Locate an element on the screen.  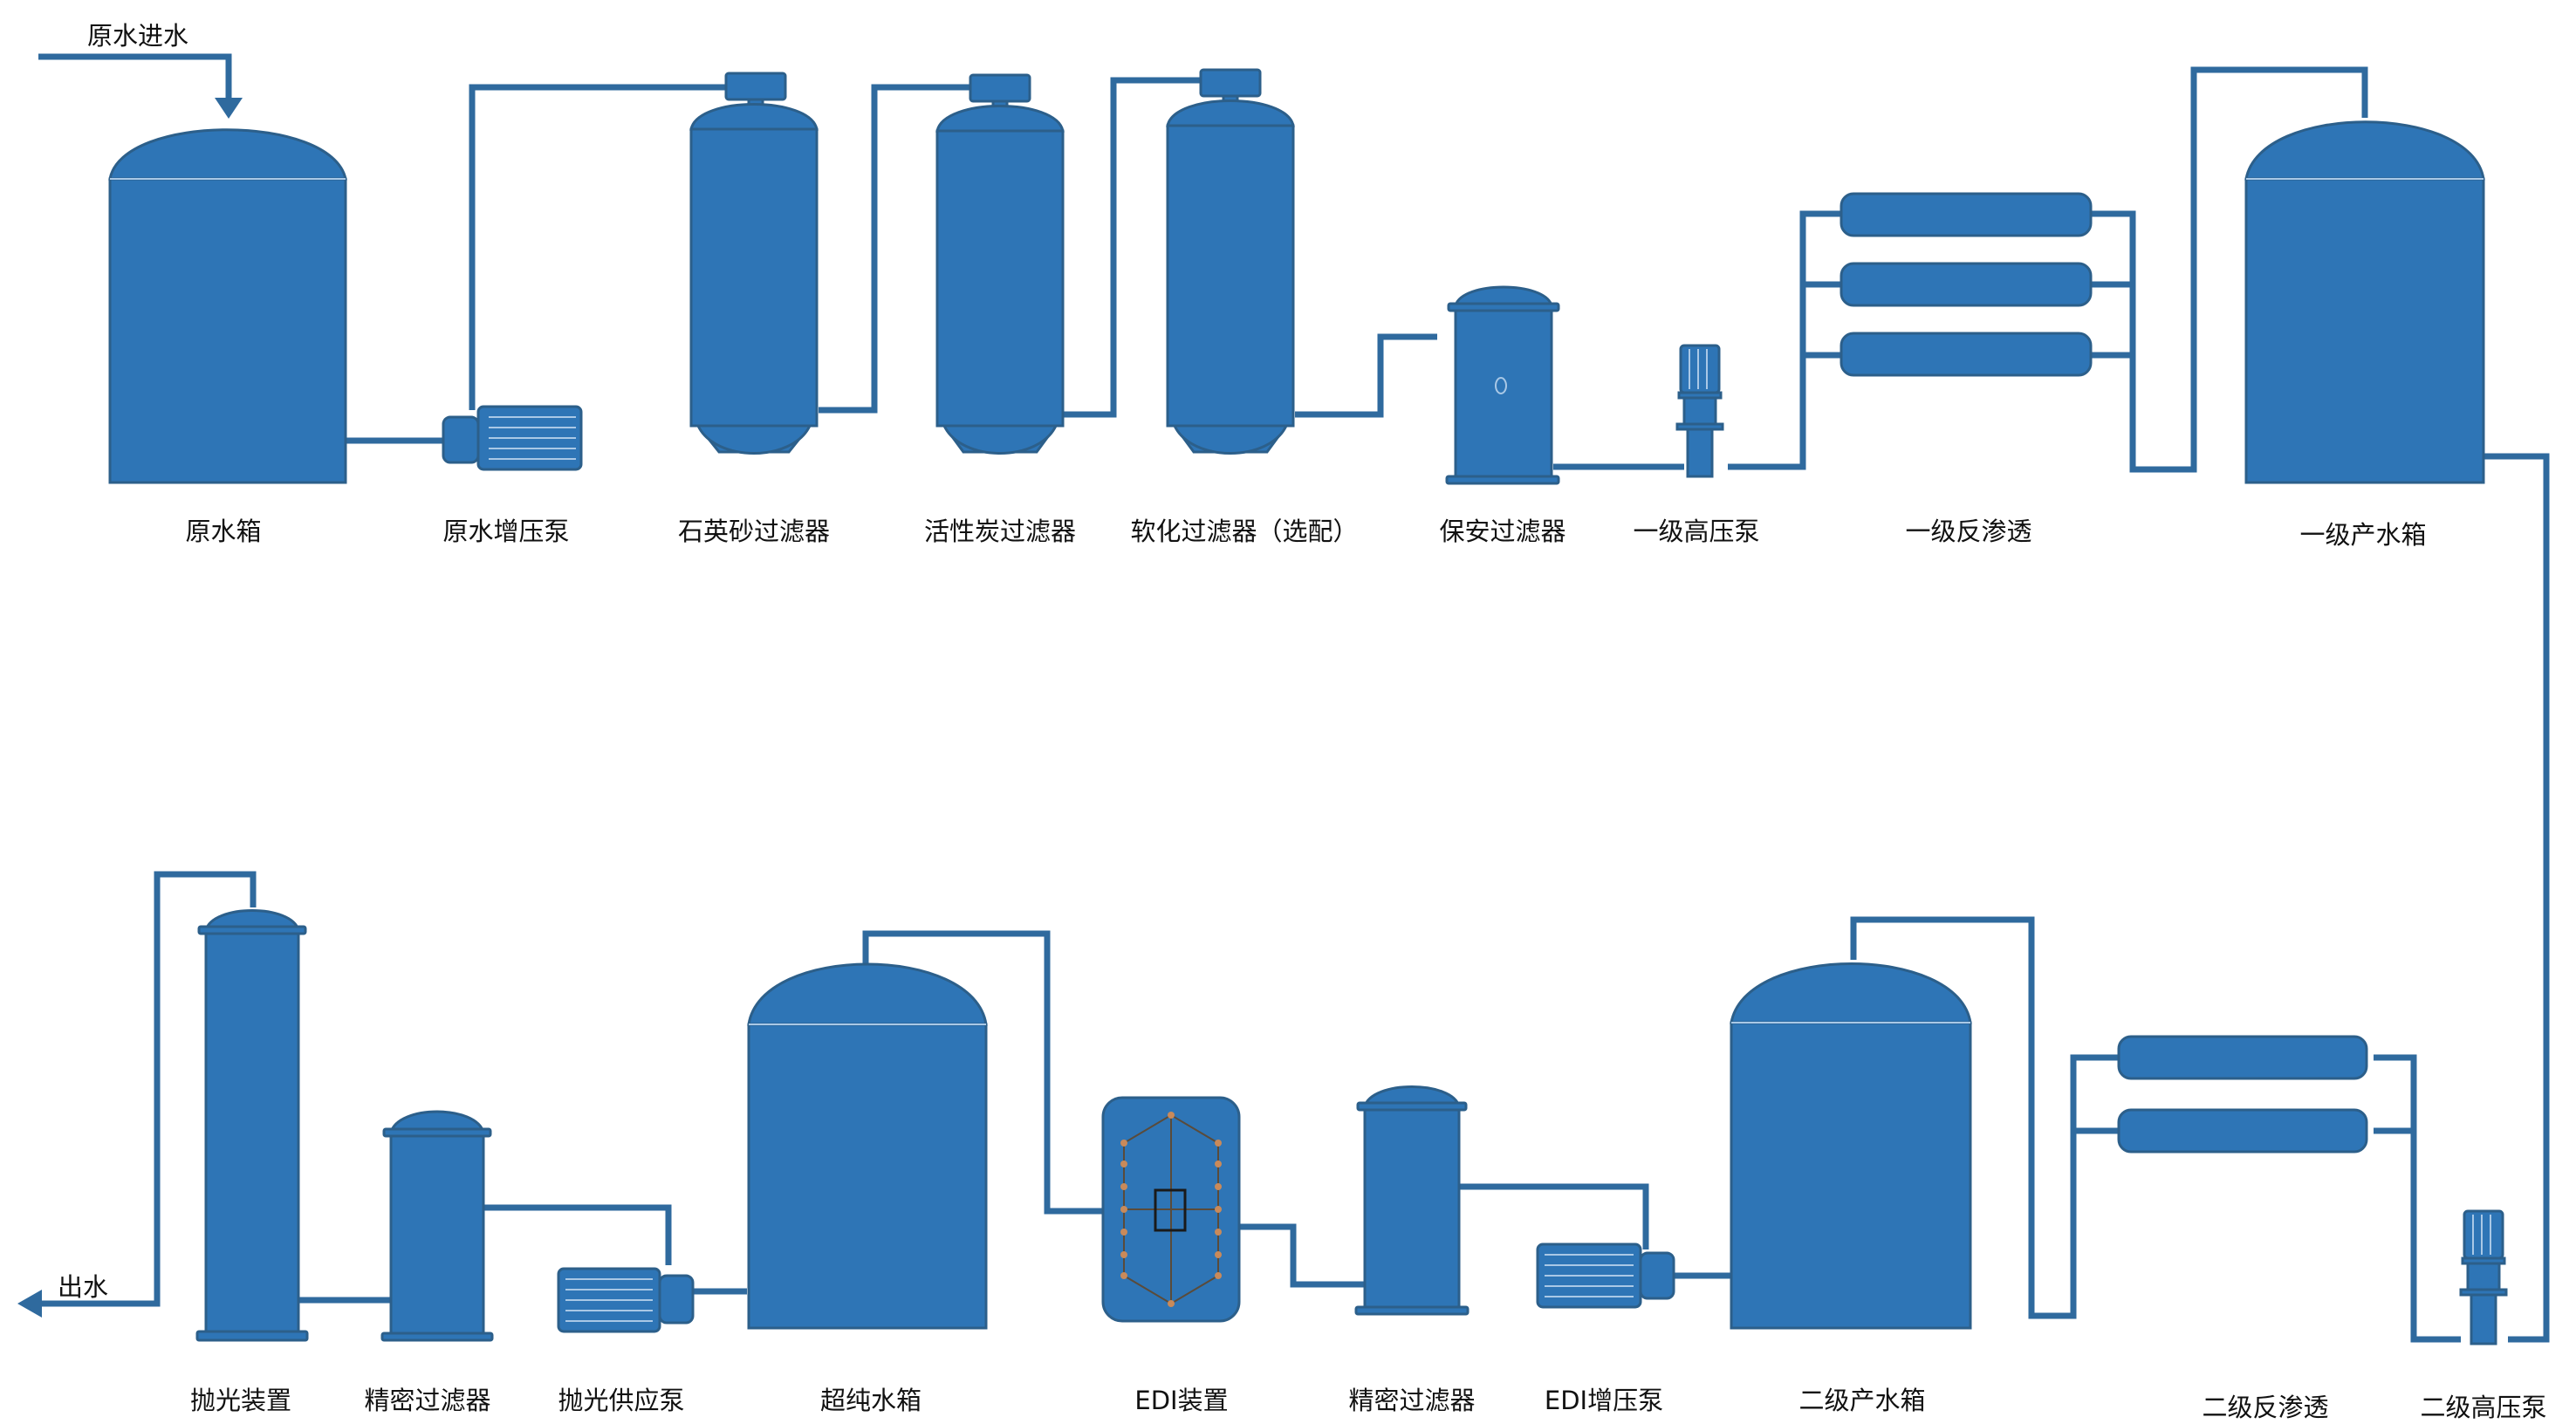
security-filter is located at coordinates (1502, 385).